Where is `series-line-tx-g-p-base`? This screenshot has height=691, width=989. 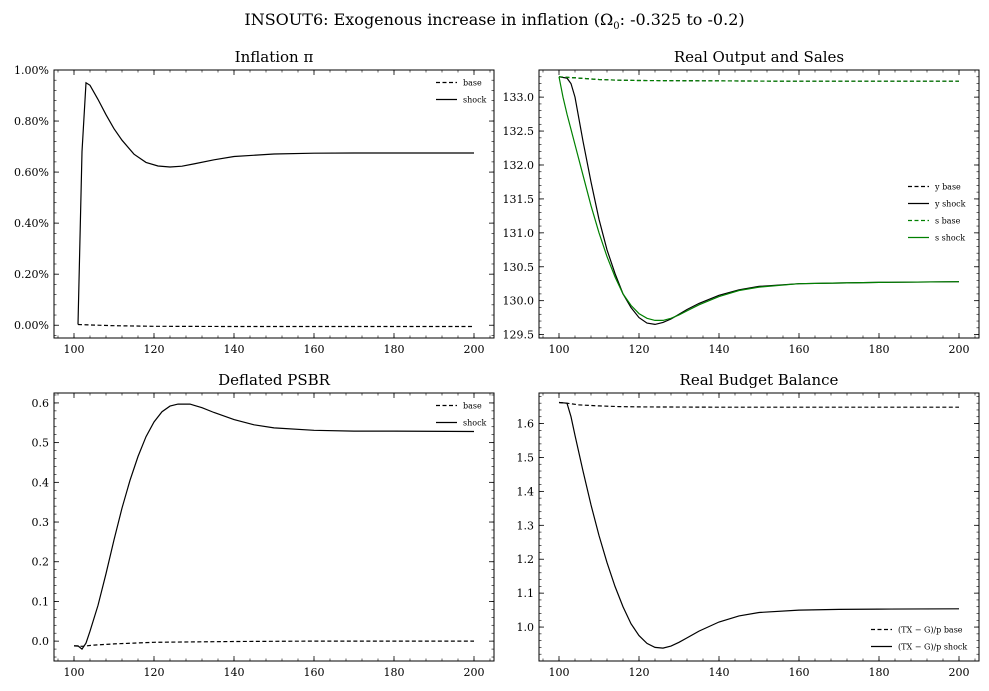
series-line-tx-g-p-base is located at coordinates (758, 404).